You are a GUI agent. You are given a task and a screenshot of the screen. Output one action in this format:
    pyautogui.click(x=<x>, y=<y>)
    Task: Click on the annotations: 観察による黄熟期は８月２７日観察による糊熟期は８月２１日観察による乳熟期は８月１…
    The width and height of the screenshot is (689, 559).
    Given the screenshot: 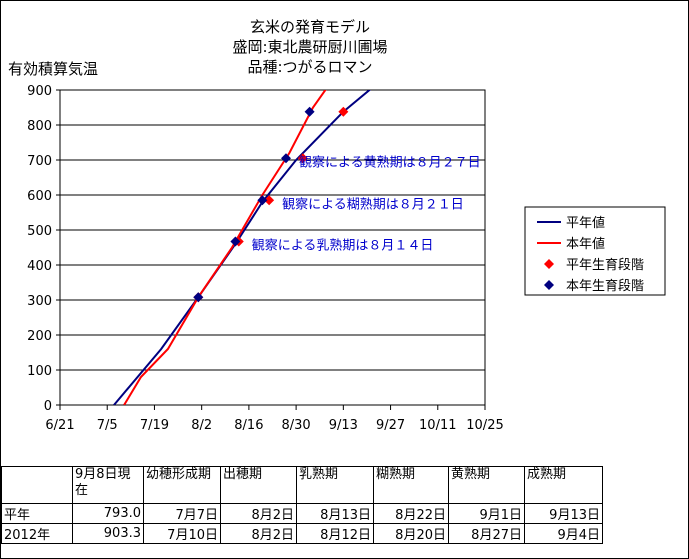 What is the action you would take?
    pyautogui.click(x=366, y=203)
    